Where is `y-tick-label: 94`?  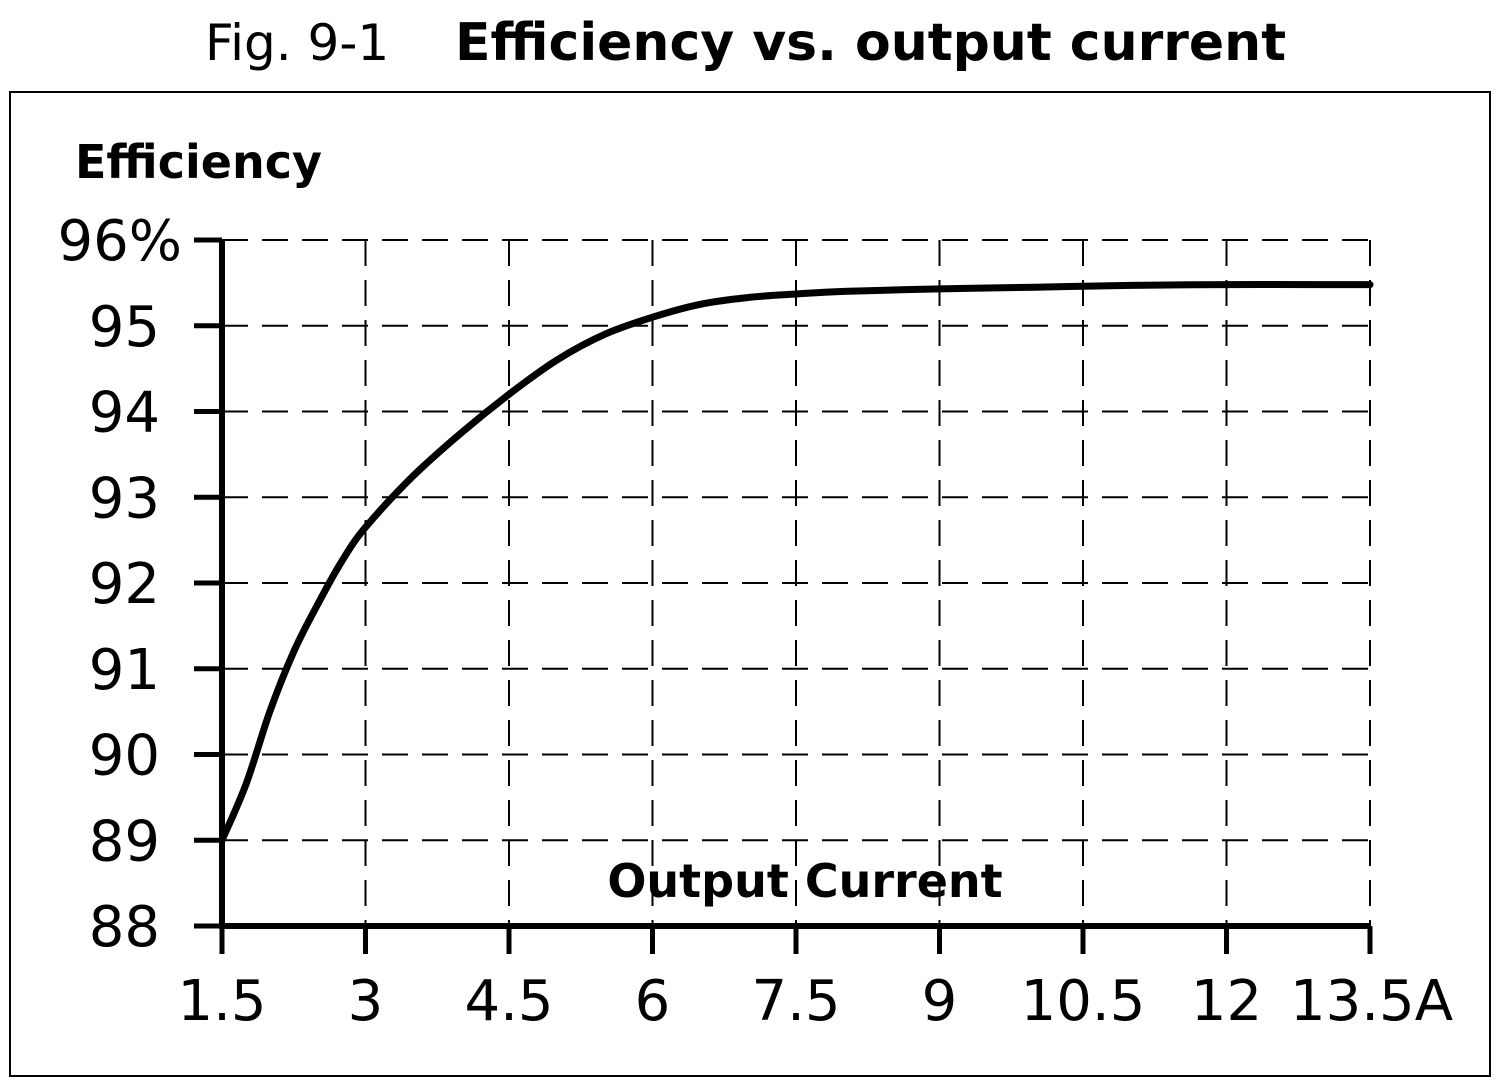
y-tick-label: 94 is located at coordinates (124, 413).